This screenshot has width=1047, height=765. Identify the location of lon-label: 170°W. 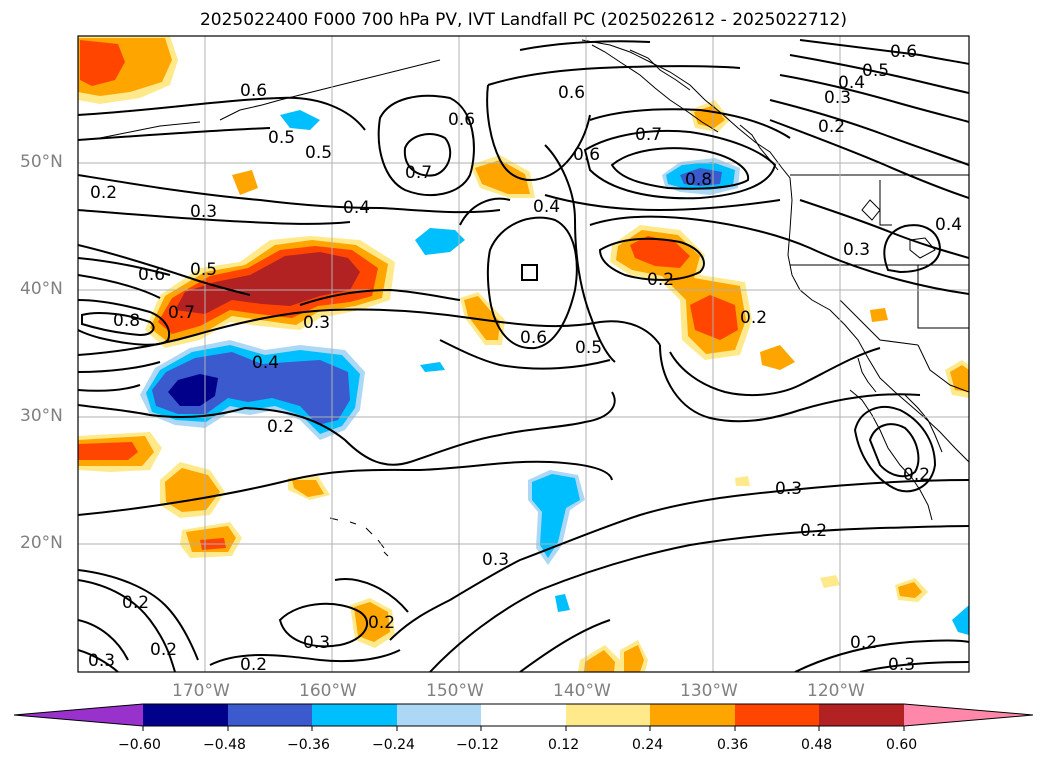
(201, 691).